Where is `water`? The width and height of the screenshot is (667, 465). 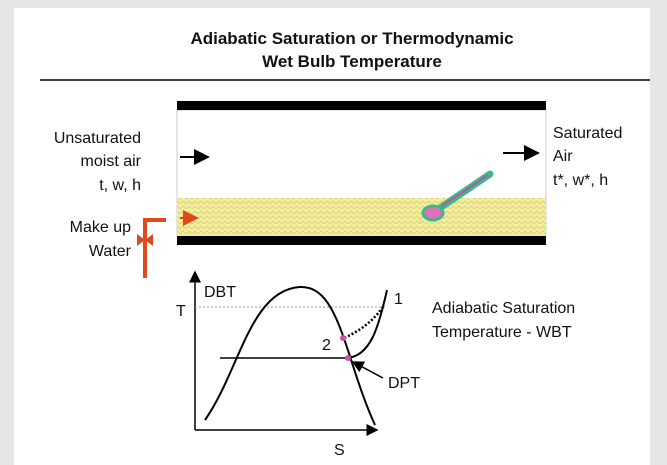
water is located at coordinates (361, 217).